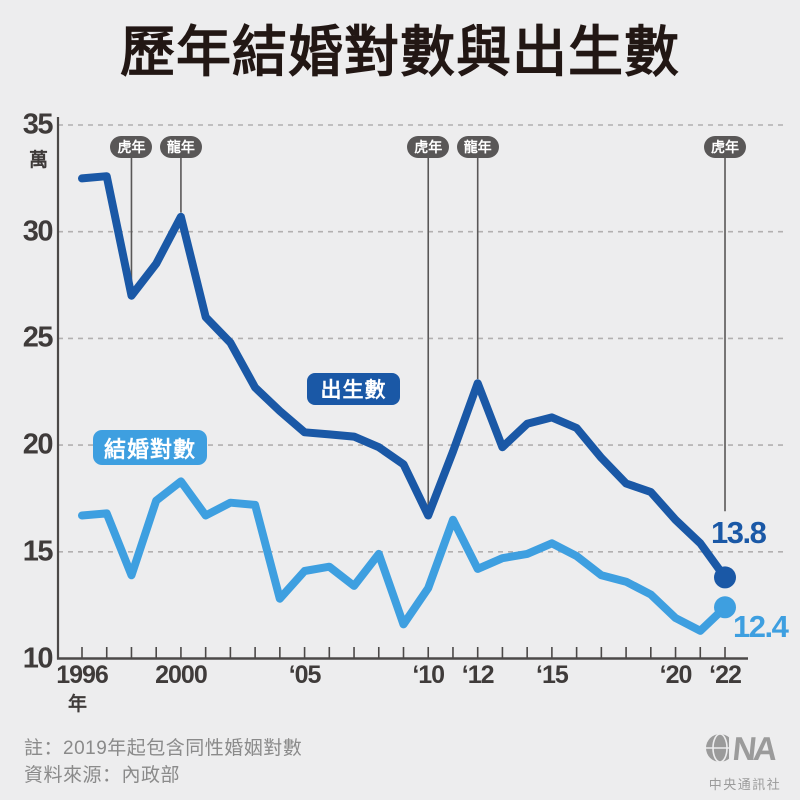  Describe the element at coordinates (477, 147) in the screenshot. I see `zodiac-badge-2012: 龍年` at that location.